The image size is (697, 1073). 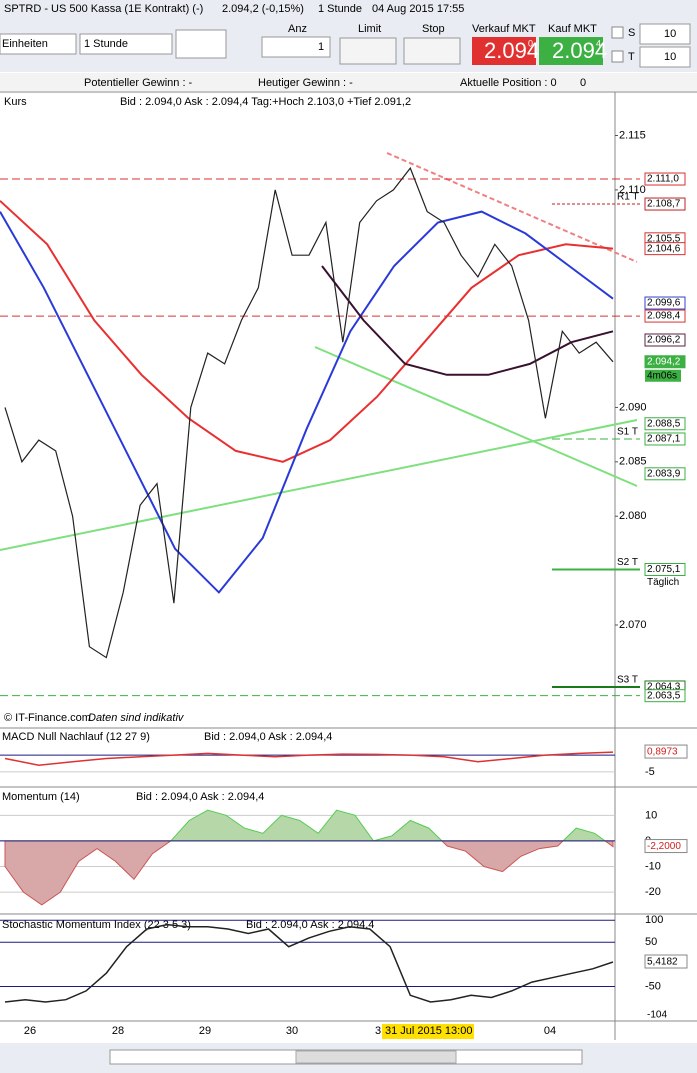 I want to click on y-tick-label: -10, so click(x=653, y=866).